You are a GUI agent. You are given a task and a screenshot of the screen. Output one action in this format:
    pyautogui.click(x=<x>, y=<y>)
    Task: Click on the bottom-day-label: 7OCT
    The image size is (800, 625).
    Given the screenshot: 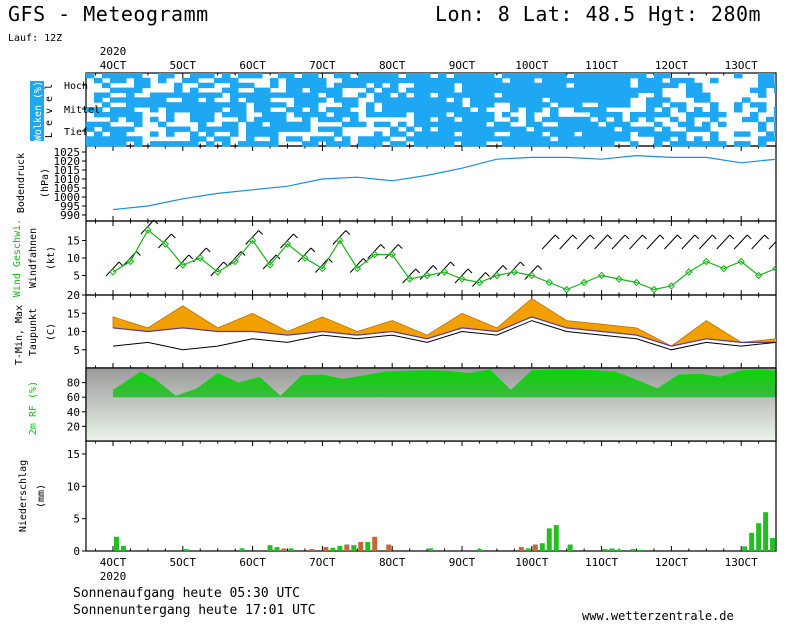 What is the action you would take?
    pyautogui.click(x=322, y=562)
    